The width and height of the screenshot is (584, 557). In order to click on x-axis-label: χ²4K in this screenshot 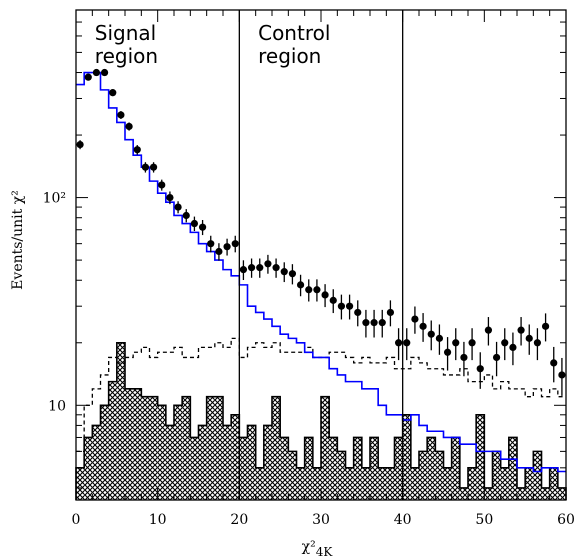, I will do `click(318, 548)`.